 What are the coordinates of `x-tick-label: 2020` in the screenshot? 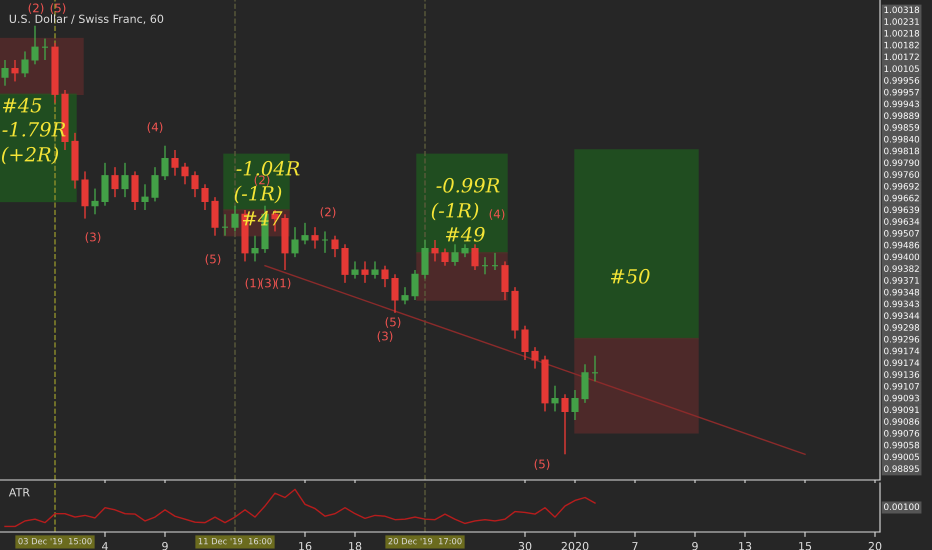 It's located at (575, 546).